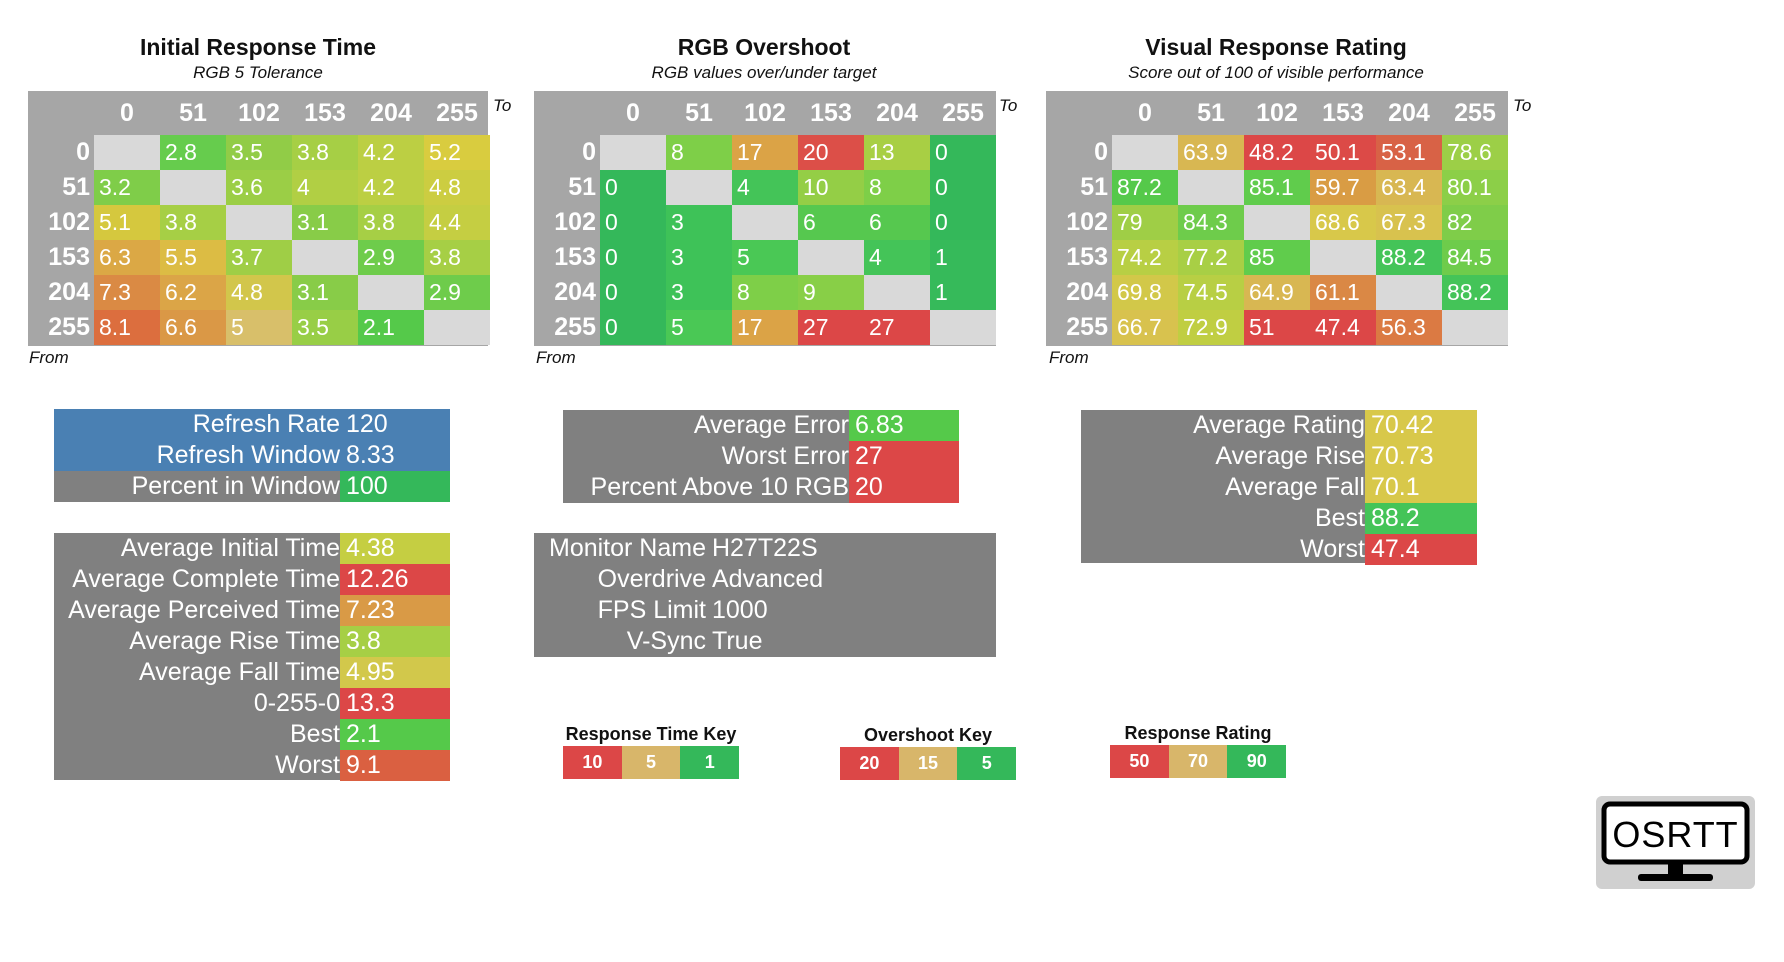 This screenshot has height=962, width=1784. I want to click on matrix-cell: 13, so click(897, 152).